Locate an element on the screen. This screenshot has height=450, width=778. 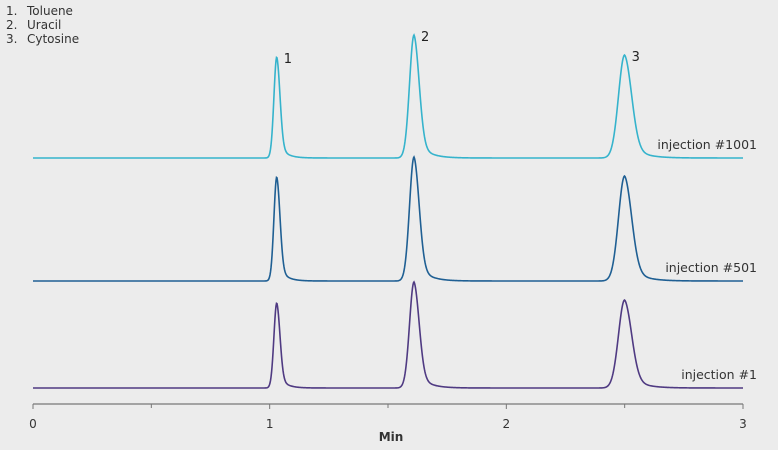
x-tick-label: 3 is located at coordinates (743, 424).